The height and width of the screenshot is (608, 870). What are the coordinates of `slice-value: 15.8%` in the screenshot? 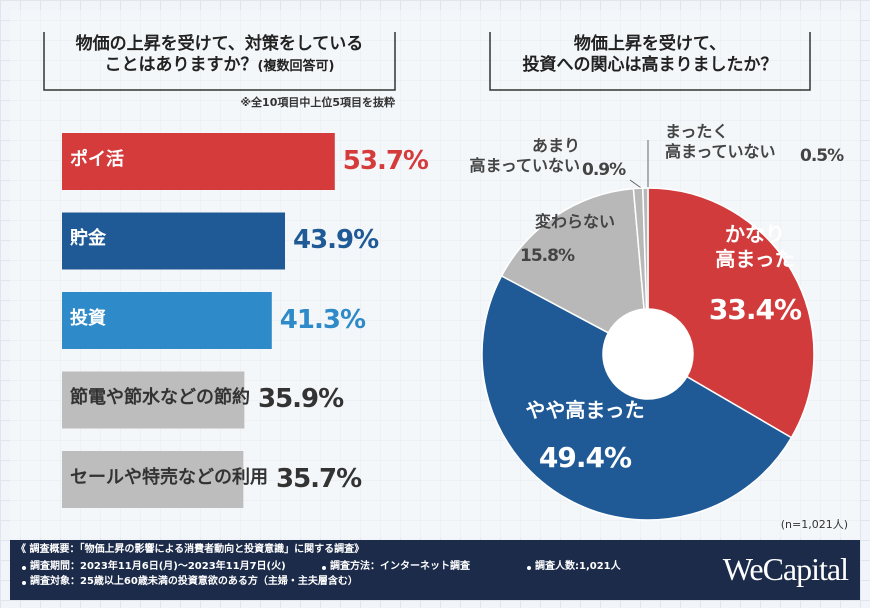 It's located at (547, 256).